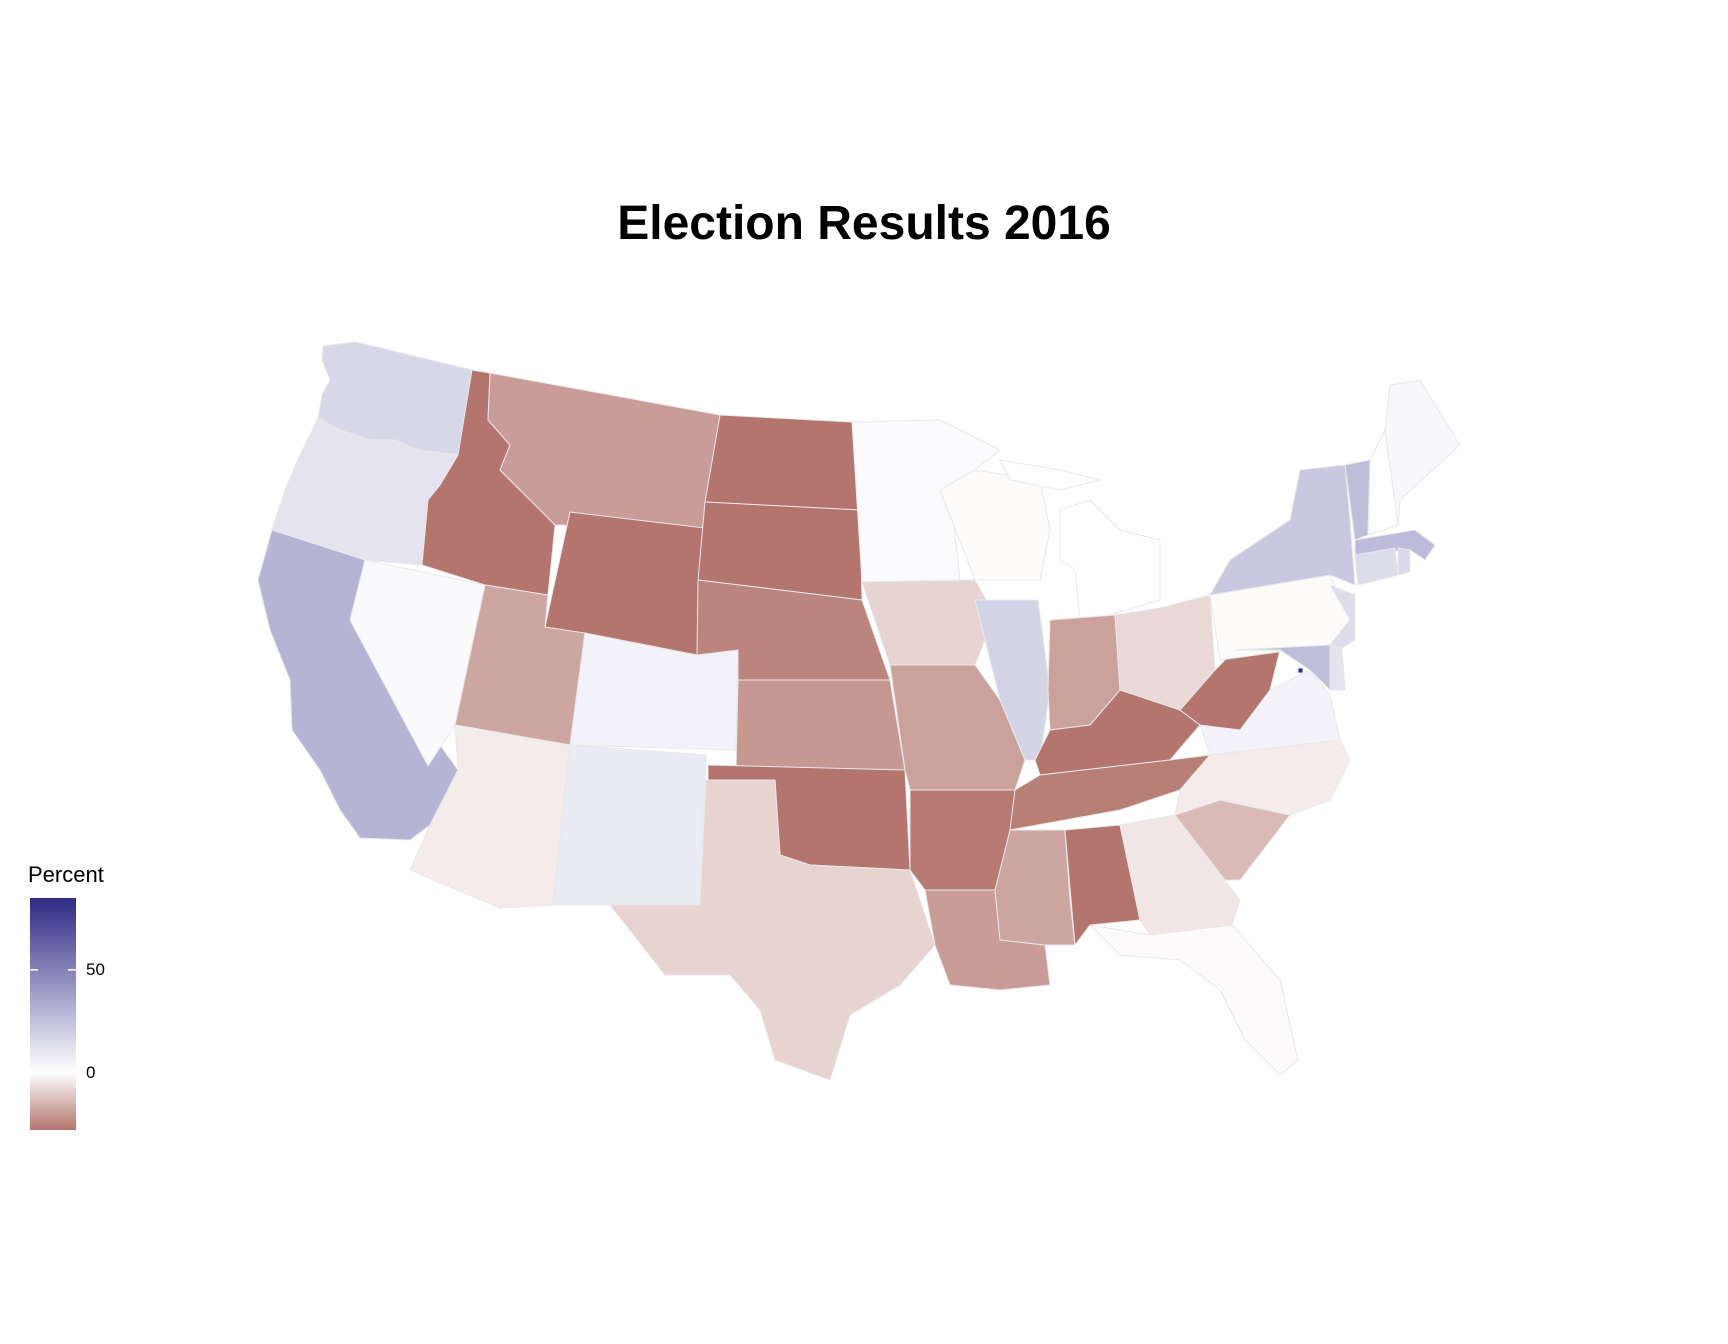  I want to click on state-illinois, so click(1012, 680).